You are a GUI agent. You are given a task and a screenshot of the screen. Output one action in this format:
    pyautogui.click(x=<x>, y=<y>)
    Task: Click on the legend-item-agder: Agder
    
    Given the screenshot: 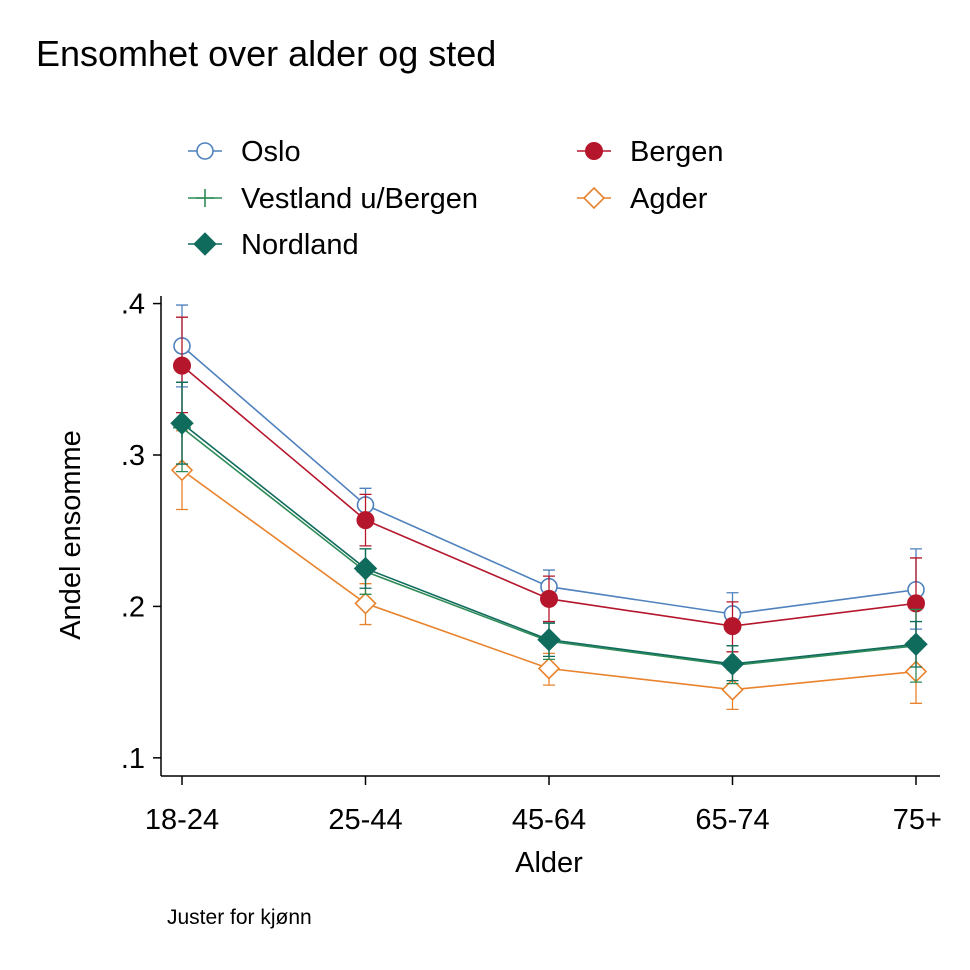 What is the action you would take?
    pyautogui.click(x=642, y=199)
    